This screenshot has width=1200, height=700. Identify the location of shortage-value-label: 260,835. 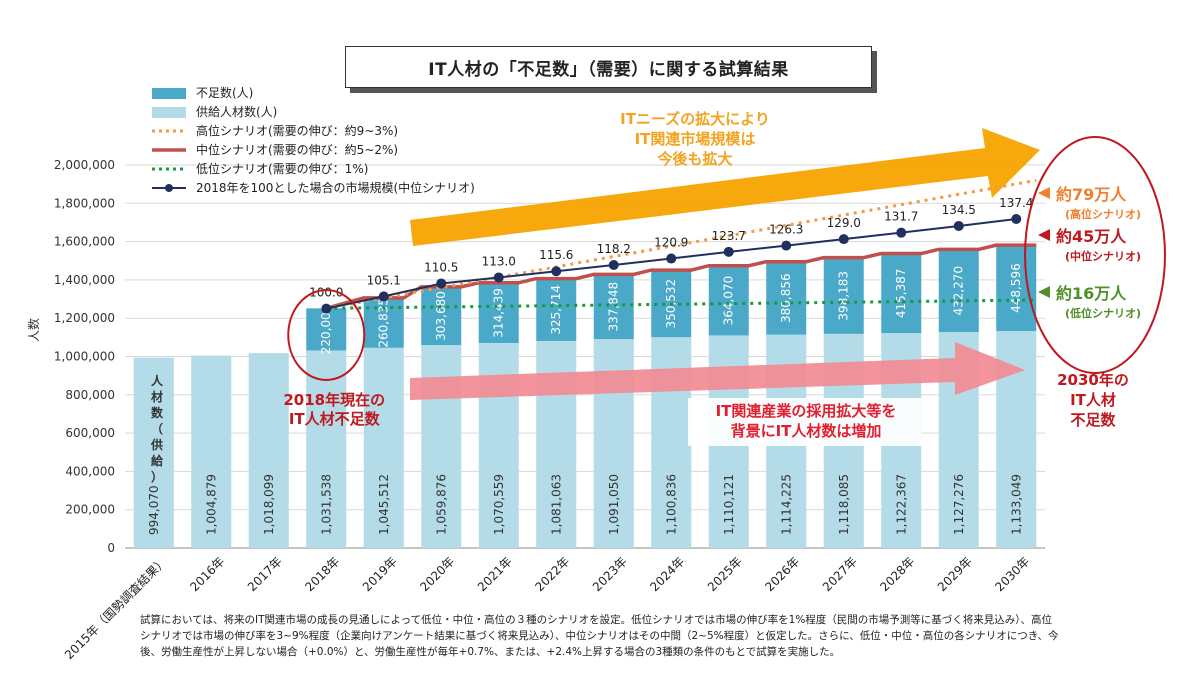
(384, 323).